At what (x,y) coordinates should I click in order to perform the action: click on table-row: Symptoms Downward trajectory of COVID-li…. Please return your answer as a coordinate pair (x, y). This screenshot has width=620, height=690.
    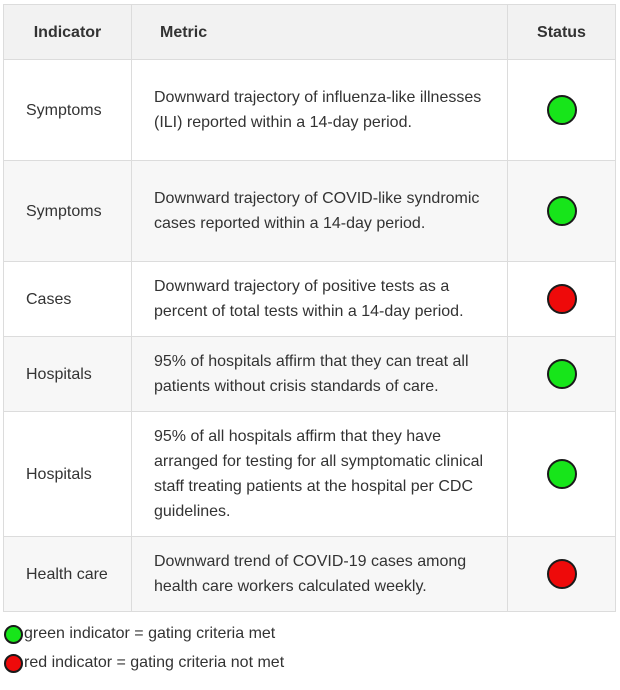
    Looking at the image, I should click on (309, 211).